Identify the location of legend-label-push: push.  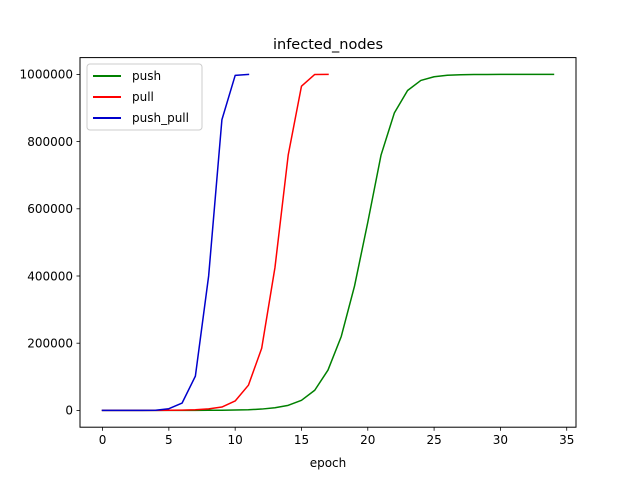
(146, 76).